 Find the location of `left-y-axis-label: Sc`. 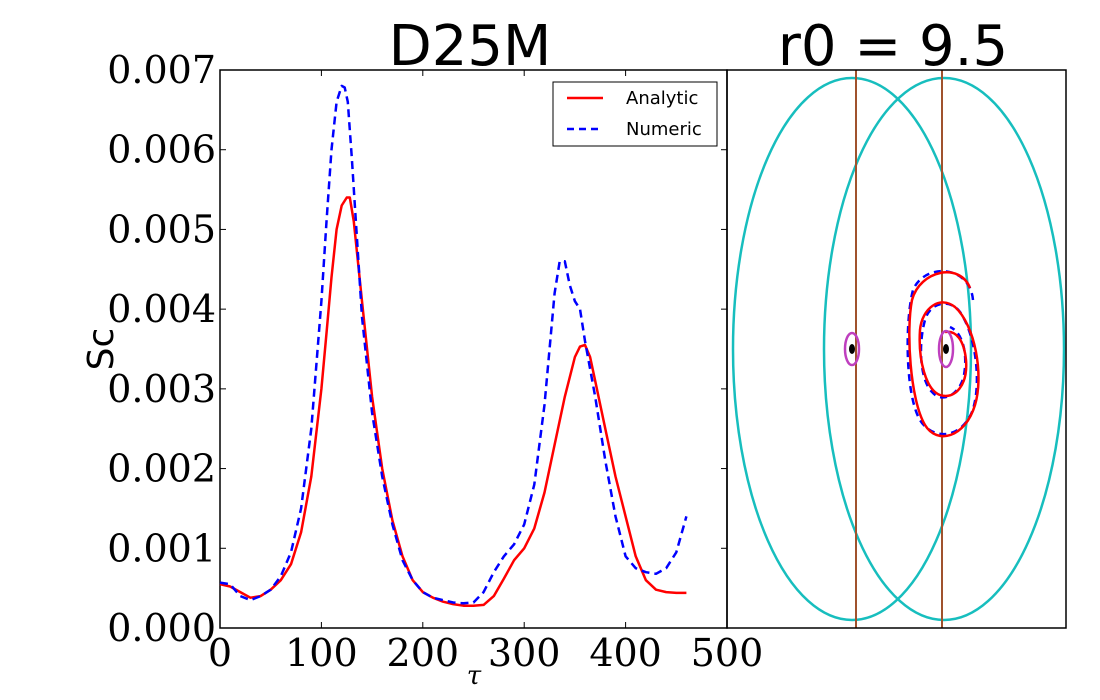

left-y-axis-label: Sc is located at coordinates (101, 349).